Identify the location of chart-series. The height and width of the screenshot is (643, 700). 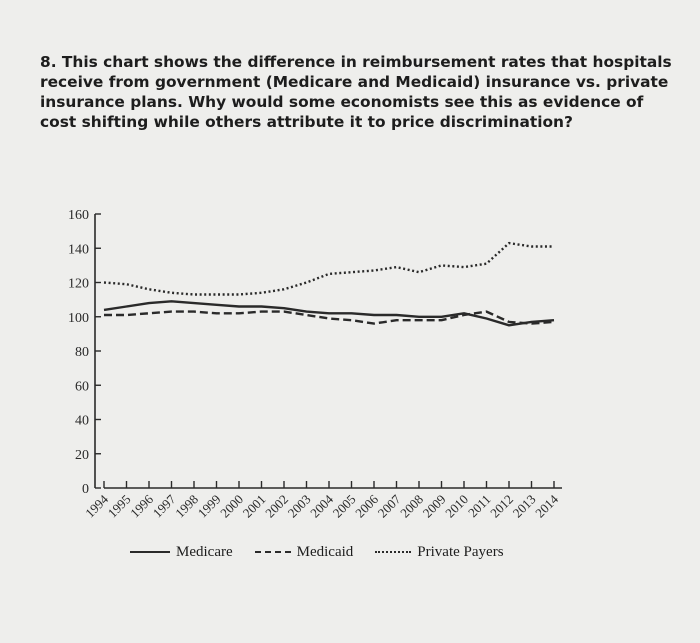
(329, 284).